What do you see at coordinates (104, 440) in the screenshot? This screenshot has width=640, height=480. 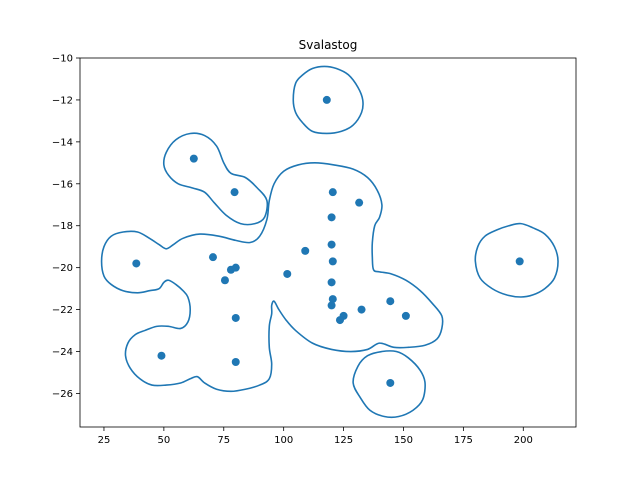 I see `x-tick-label: 25` at bounding box center [104, 440].